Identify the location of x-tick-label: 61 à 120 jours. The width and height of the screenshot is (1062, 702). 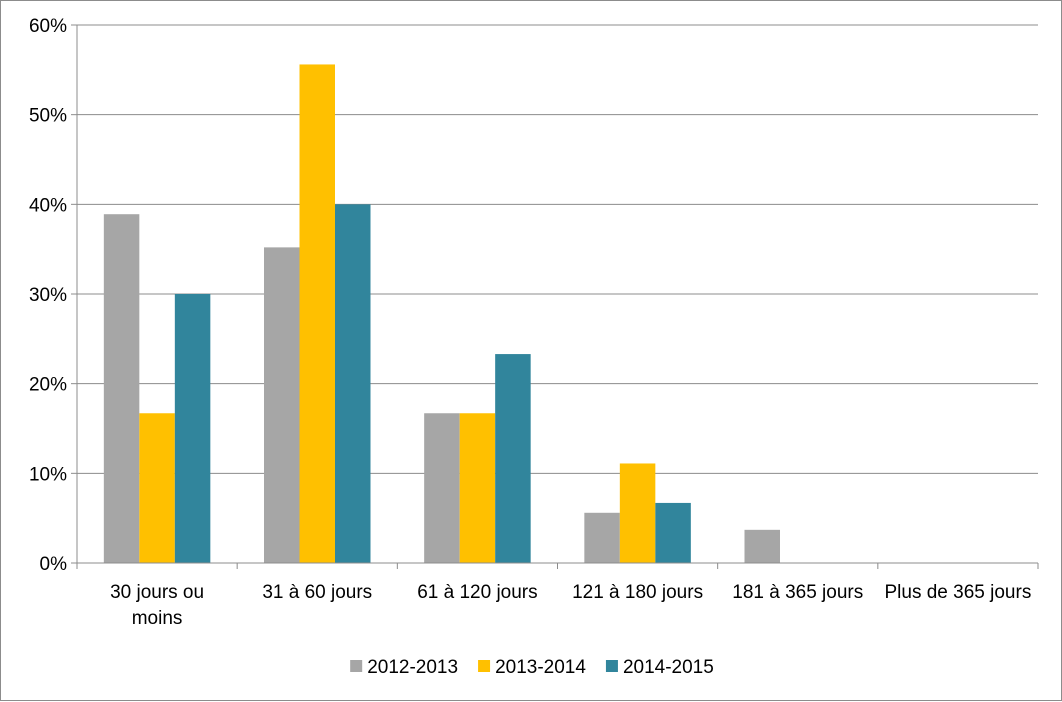
(477, 592).